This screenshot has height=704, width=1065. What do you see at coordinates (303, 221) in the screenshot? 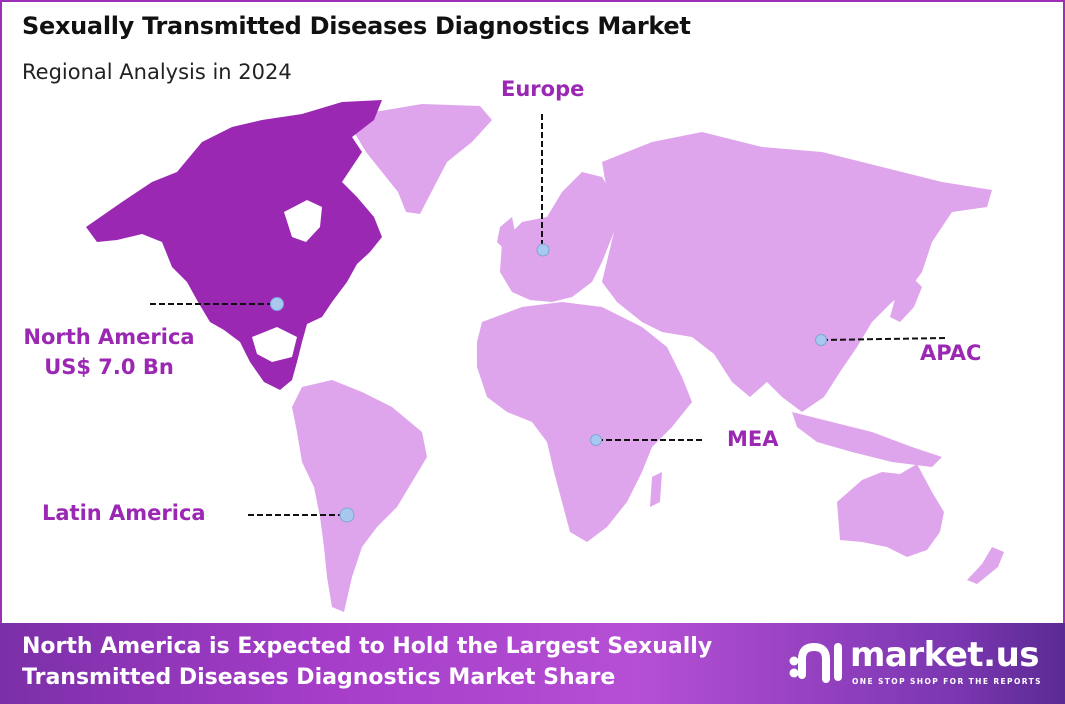
I see `hudson-bay` at bounding box center [303, 221].